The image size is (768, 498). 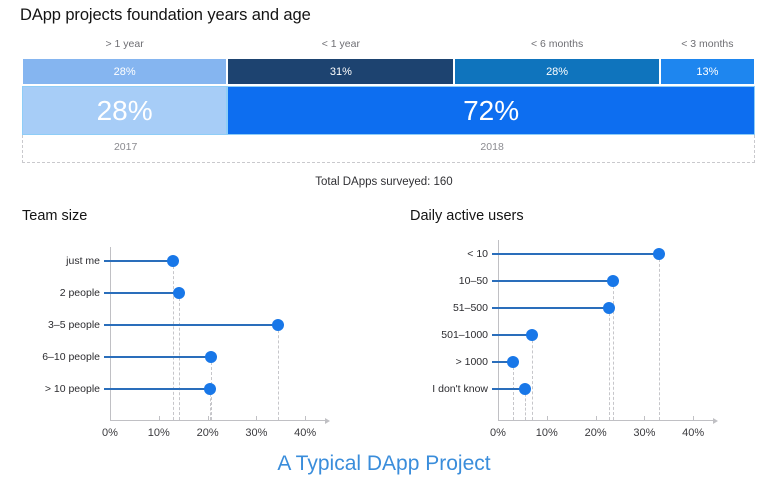 I want to click on age-header-0: > 1 year, so click(x=124, y=44).